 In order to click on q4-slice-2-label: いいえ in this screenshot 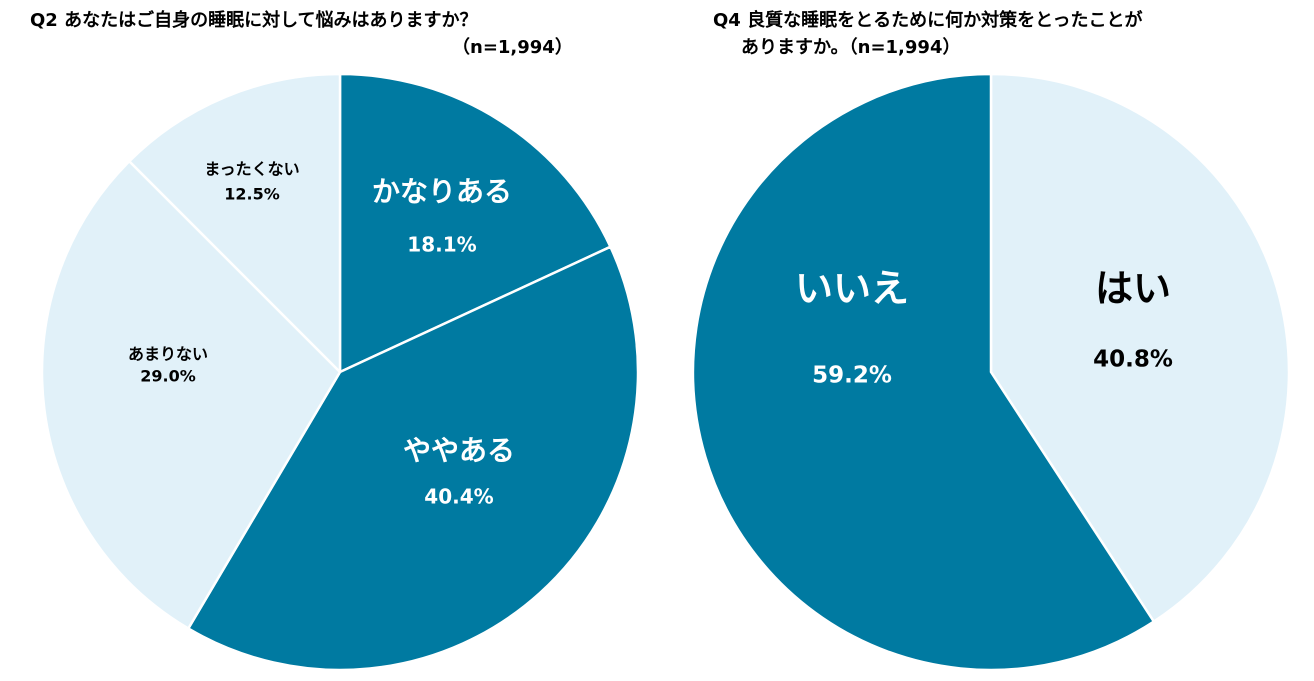, I will do `click(852, 289)`.